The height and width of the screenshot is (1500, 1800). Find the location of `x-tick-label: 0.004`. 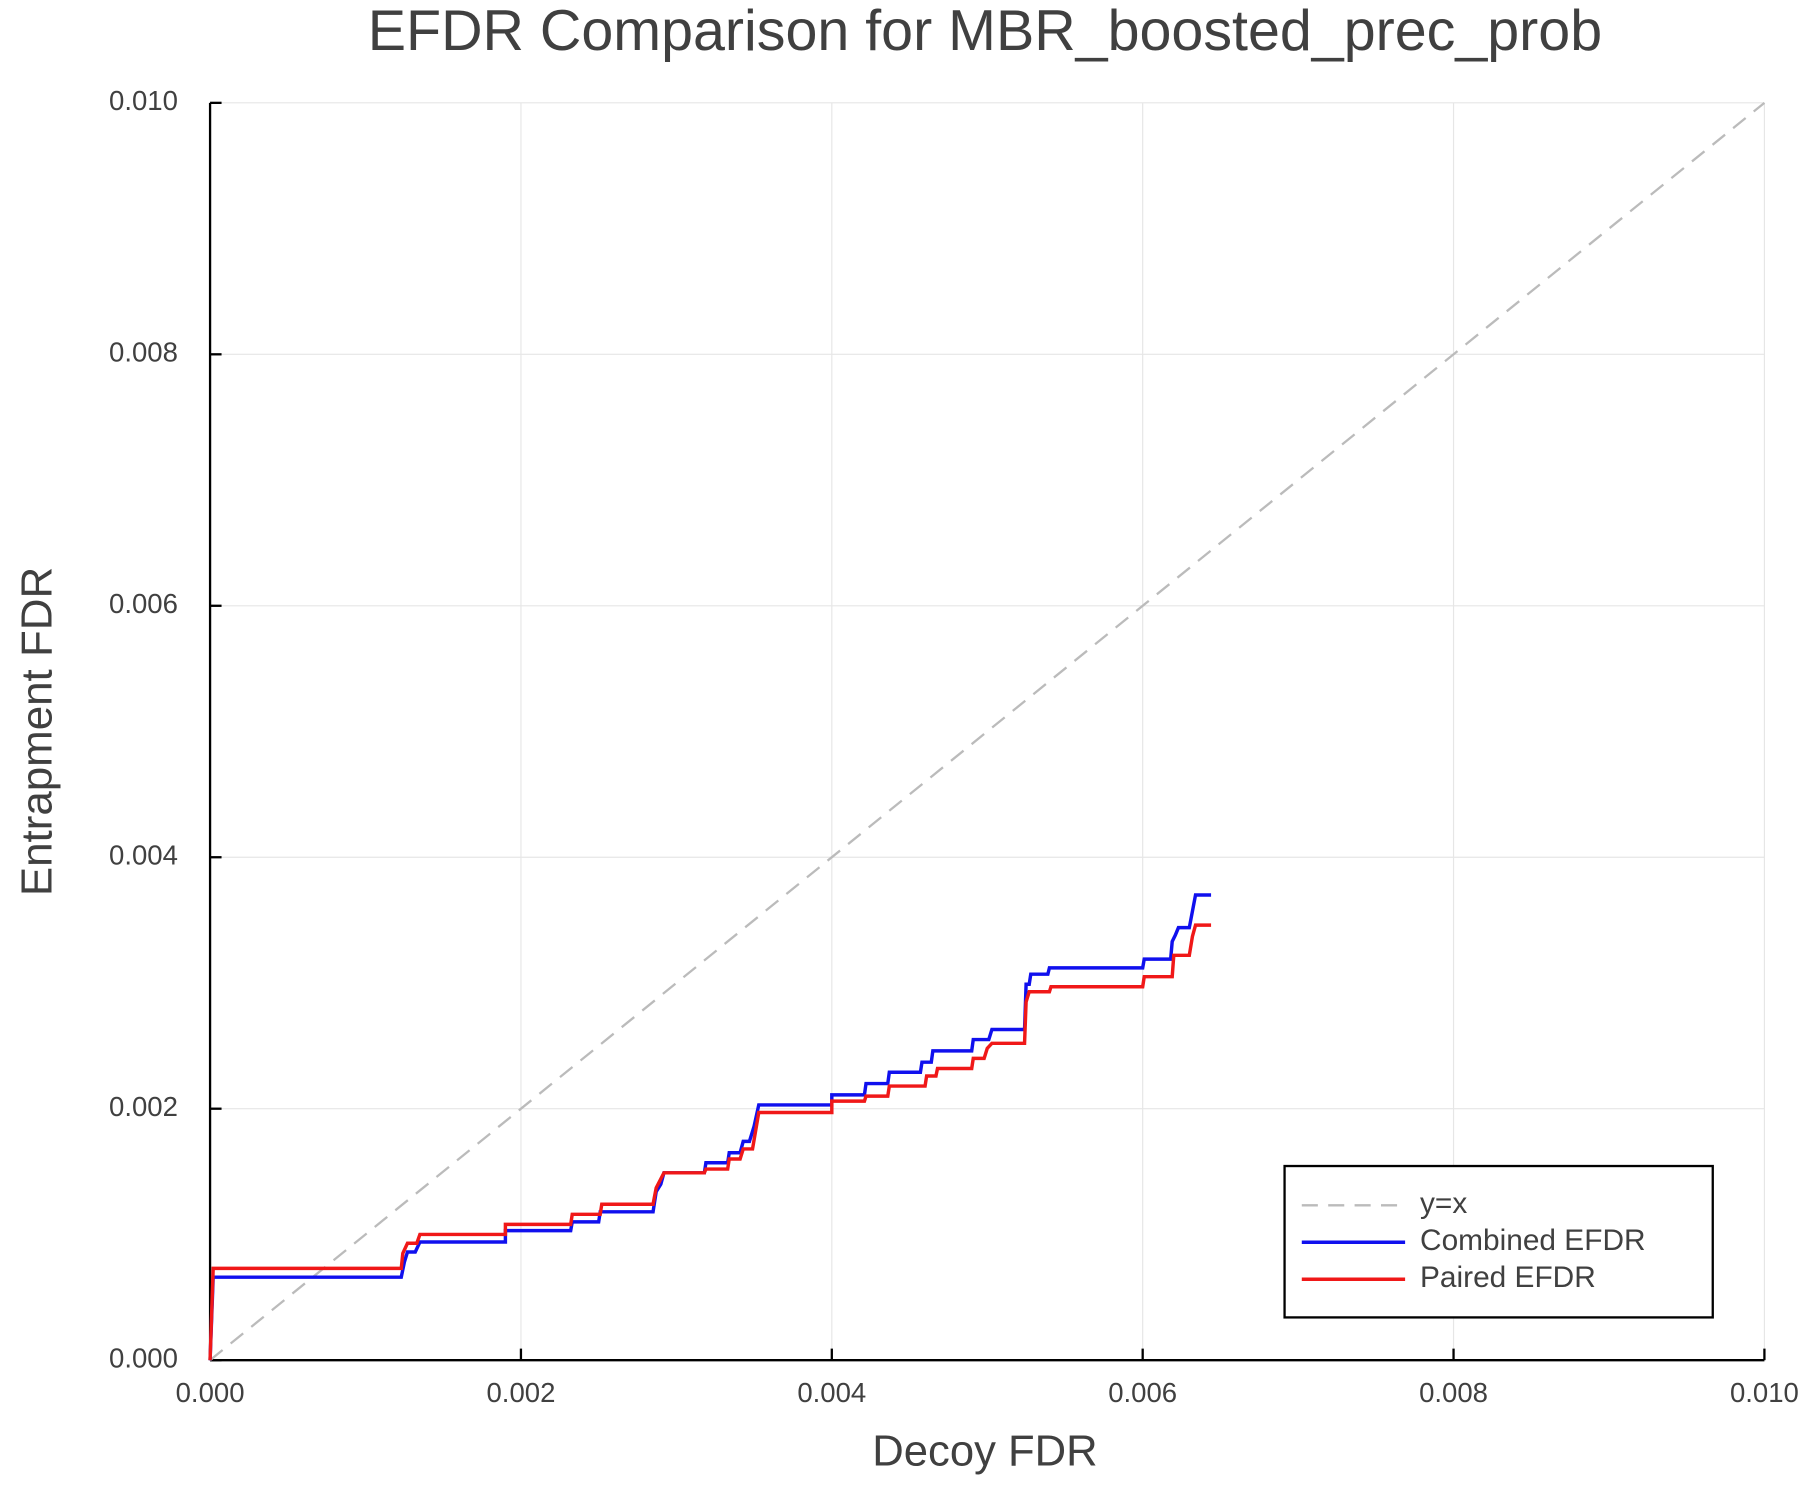

x-tick-label: 0.004 is located at coordinates (831, 1392).